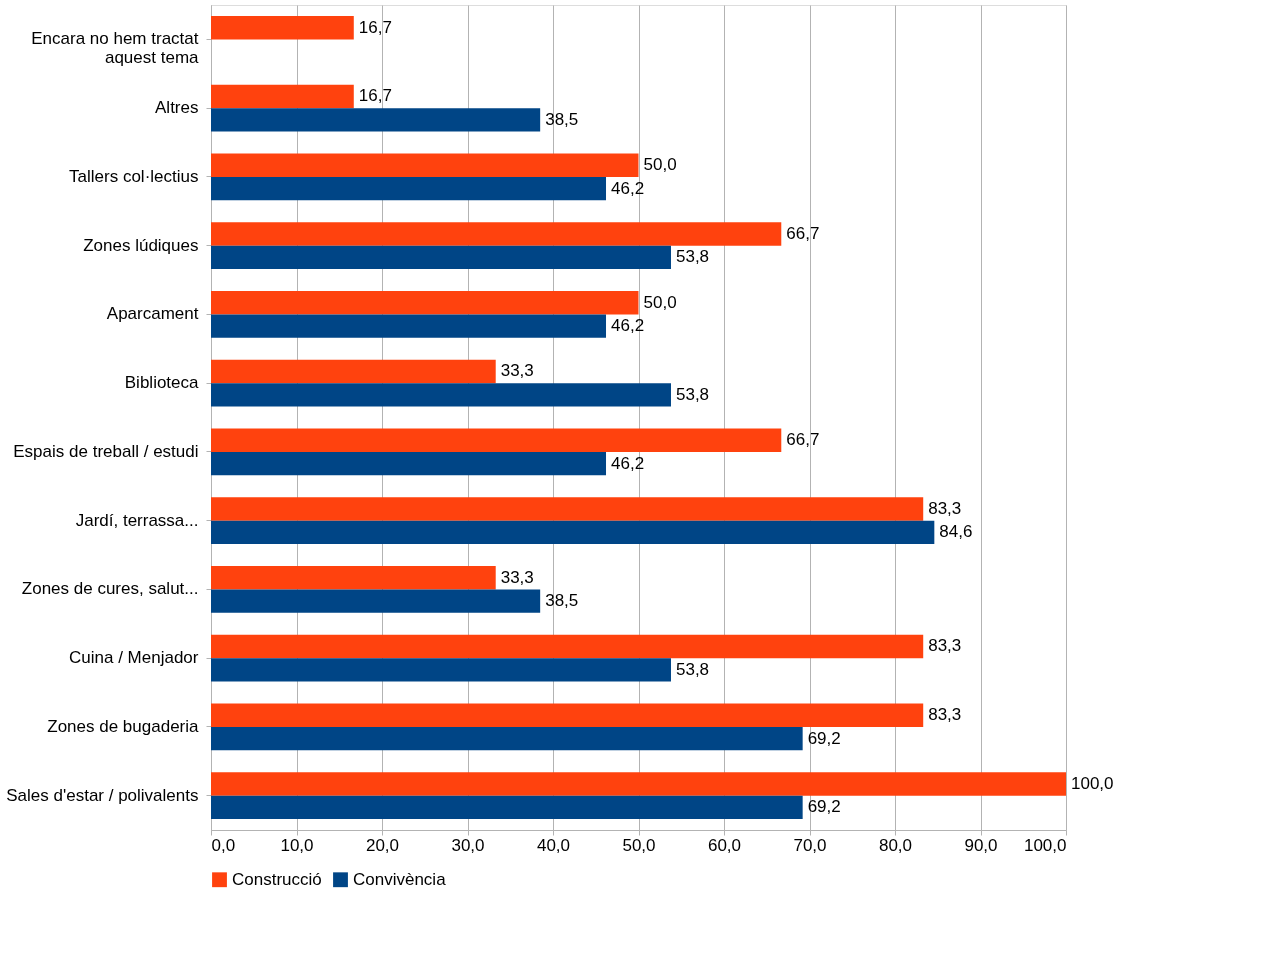 Image resolution: width=1261 pixels, height=954 pixels. Describe the element at coordinates (297, 845) in the screenshot. I see `x-tick-label: 10,0` at that location.